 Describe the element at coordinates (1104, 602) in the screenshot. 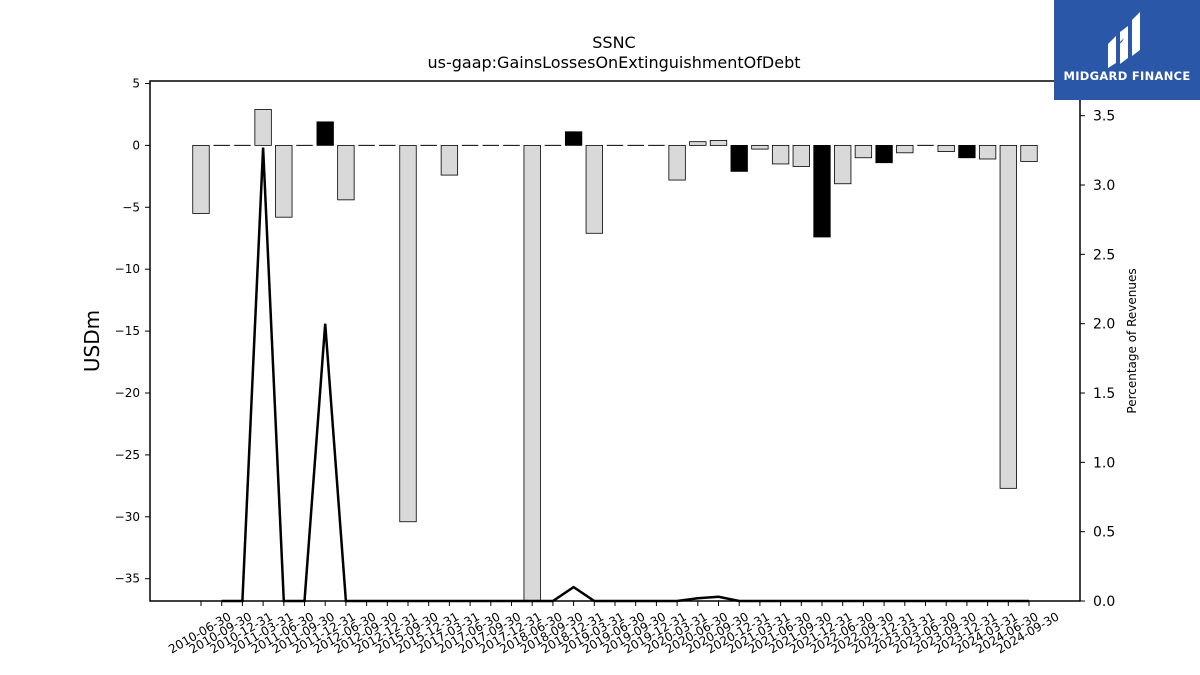

I see `y2-tick-label: 0.0` at that location.